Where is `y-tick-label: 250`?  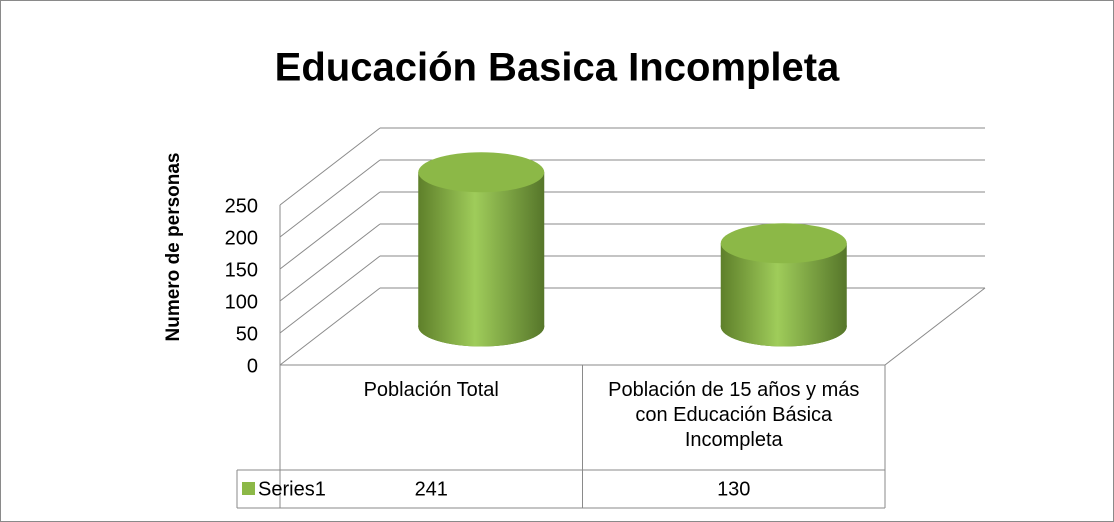
y-tick-label: 250 is located at coordinates (241, 206).